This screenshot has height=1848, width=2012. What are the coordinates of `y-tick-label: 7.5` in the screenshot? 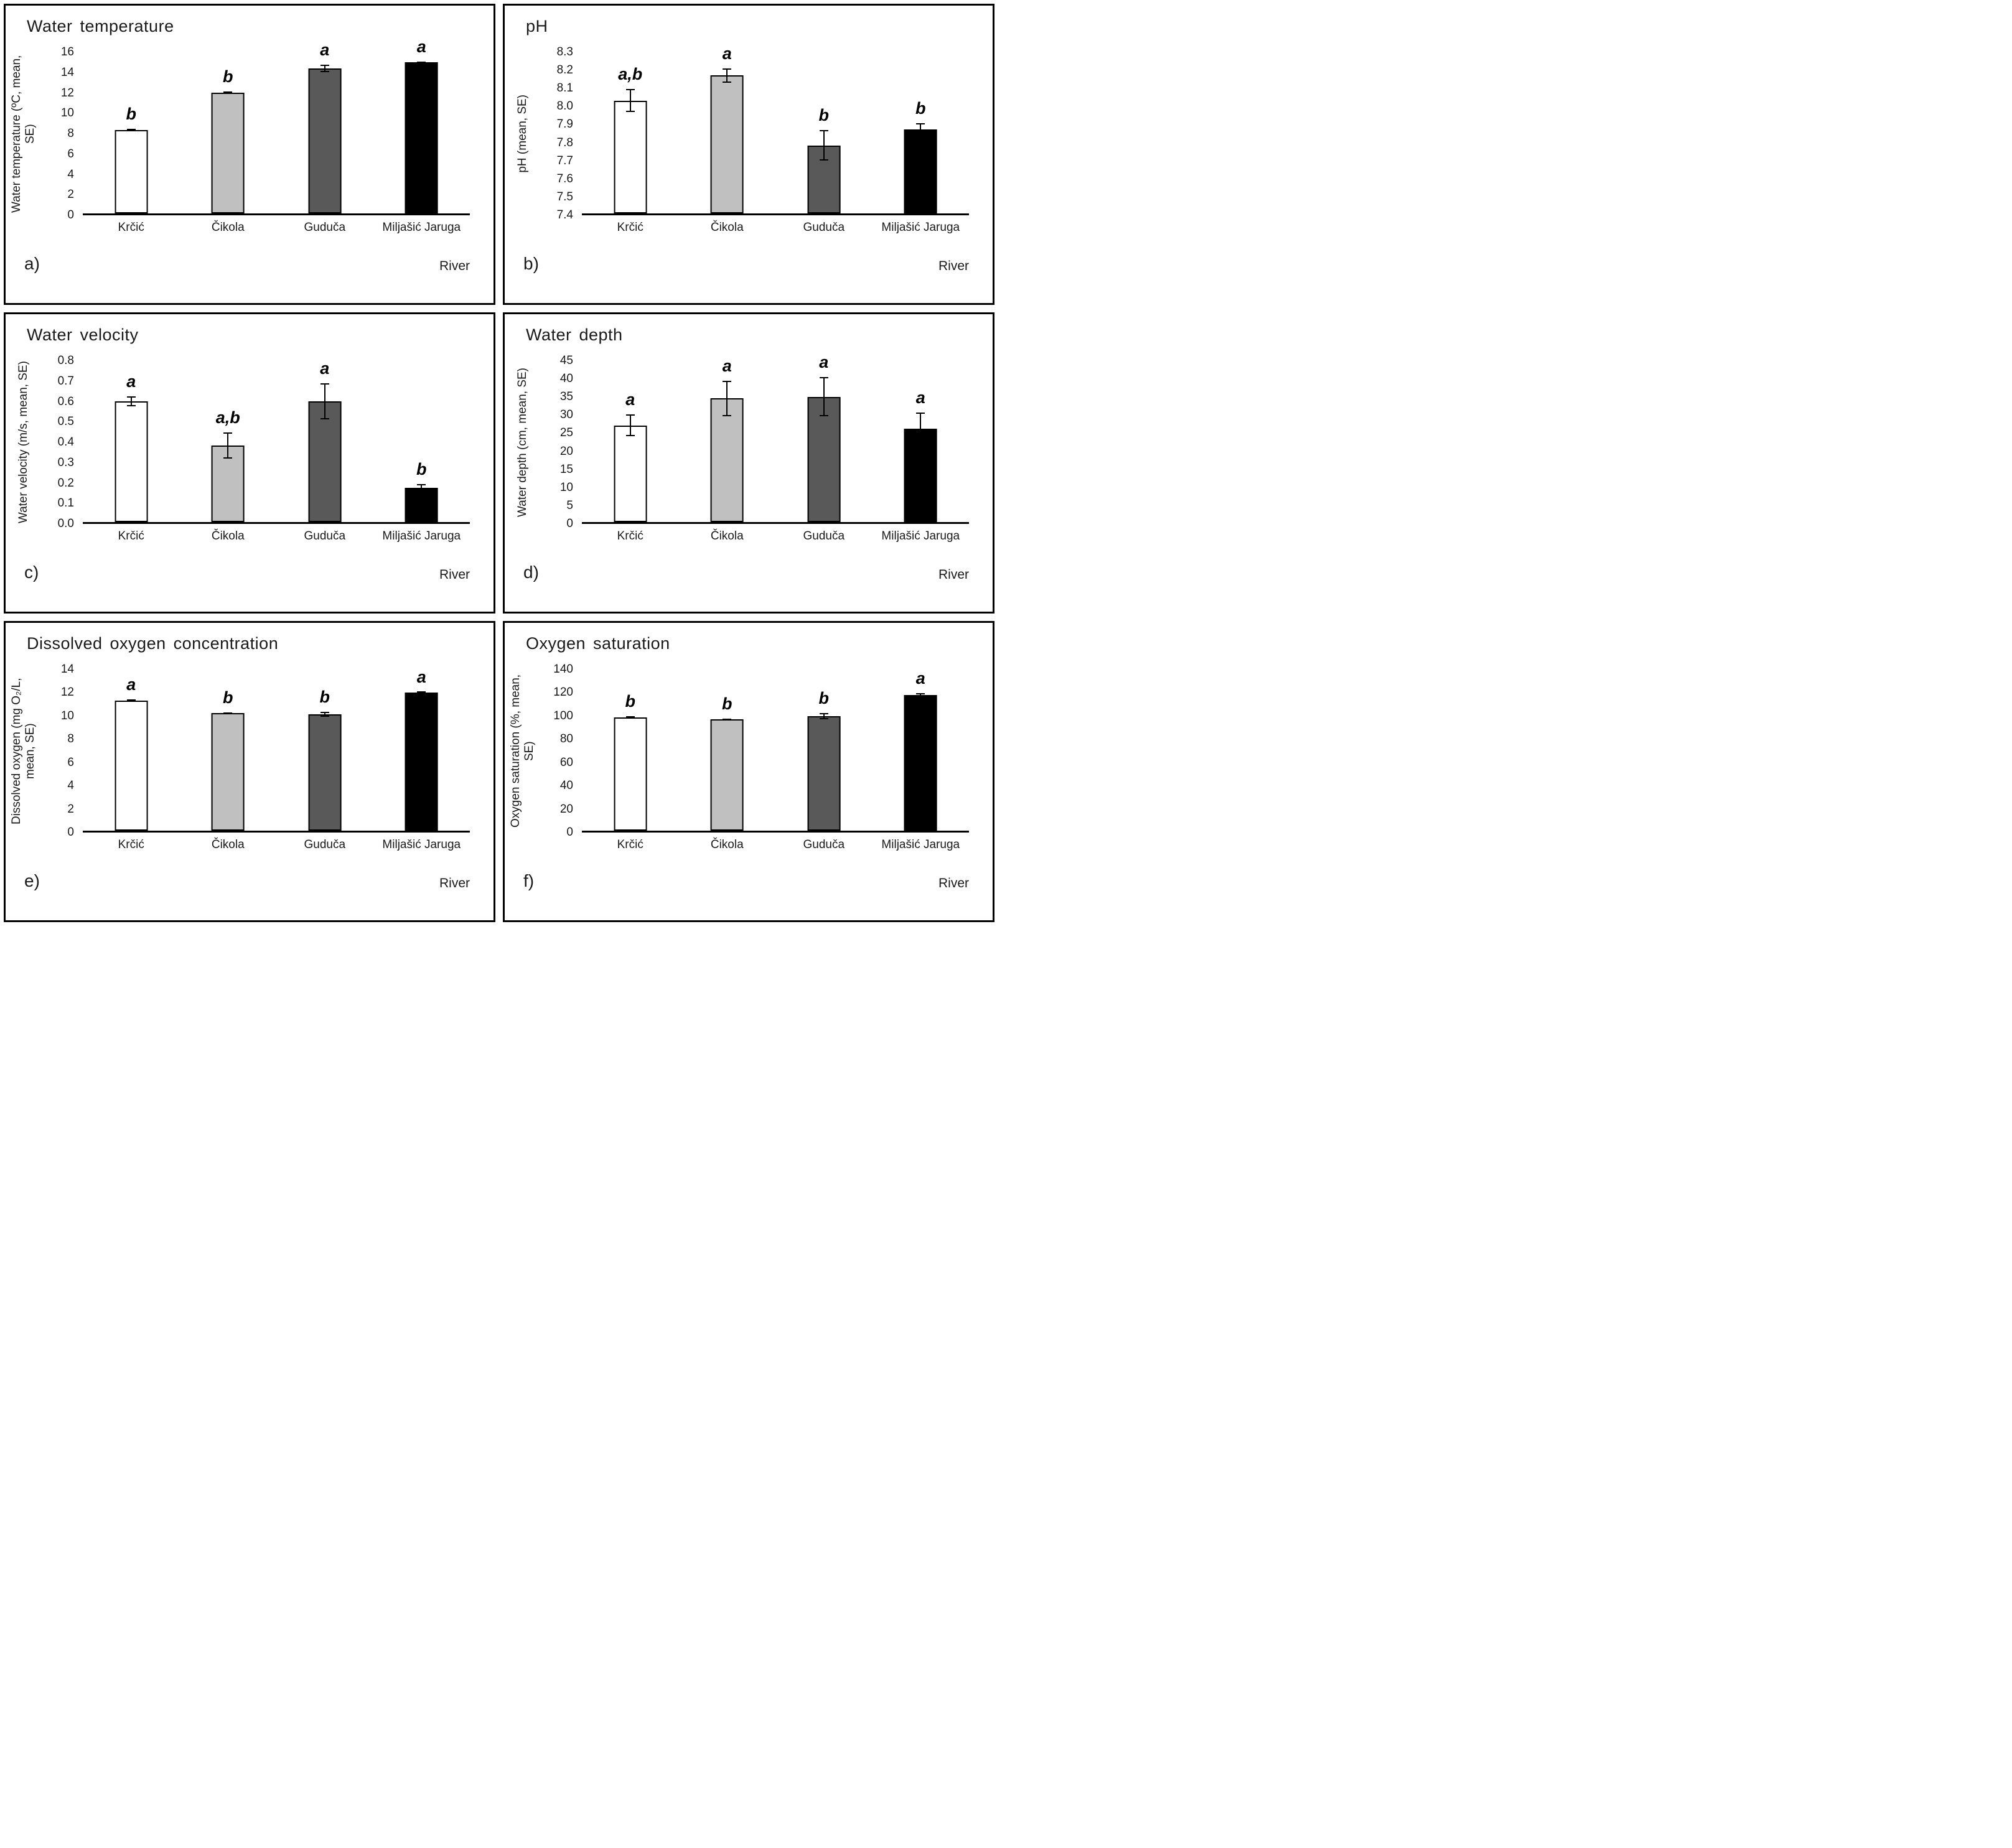 It's located at (564, 196).